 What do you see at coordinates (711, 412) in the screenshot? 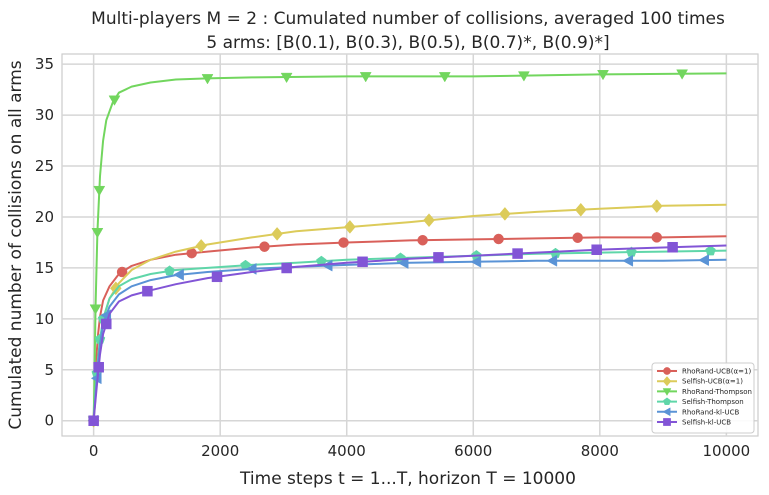
I see `legend-label: RhoRand-kl-UCB` at bounding box center [711, 412].